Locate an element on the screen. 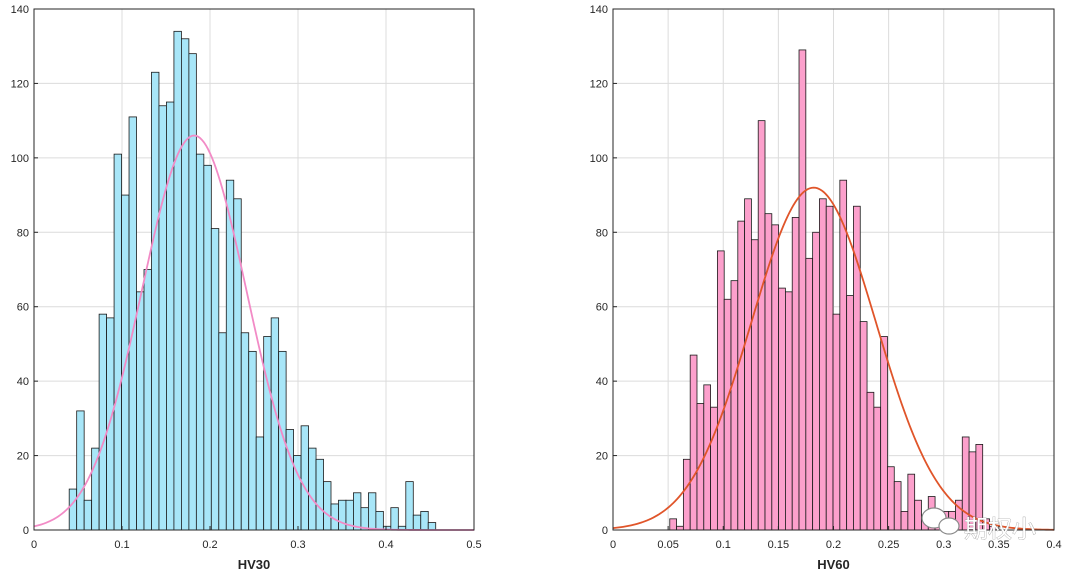 This screenshot has height=577, width=1080. hv30-ytick-label-2: 40 is located at coordinates (23, 382).